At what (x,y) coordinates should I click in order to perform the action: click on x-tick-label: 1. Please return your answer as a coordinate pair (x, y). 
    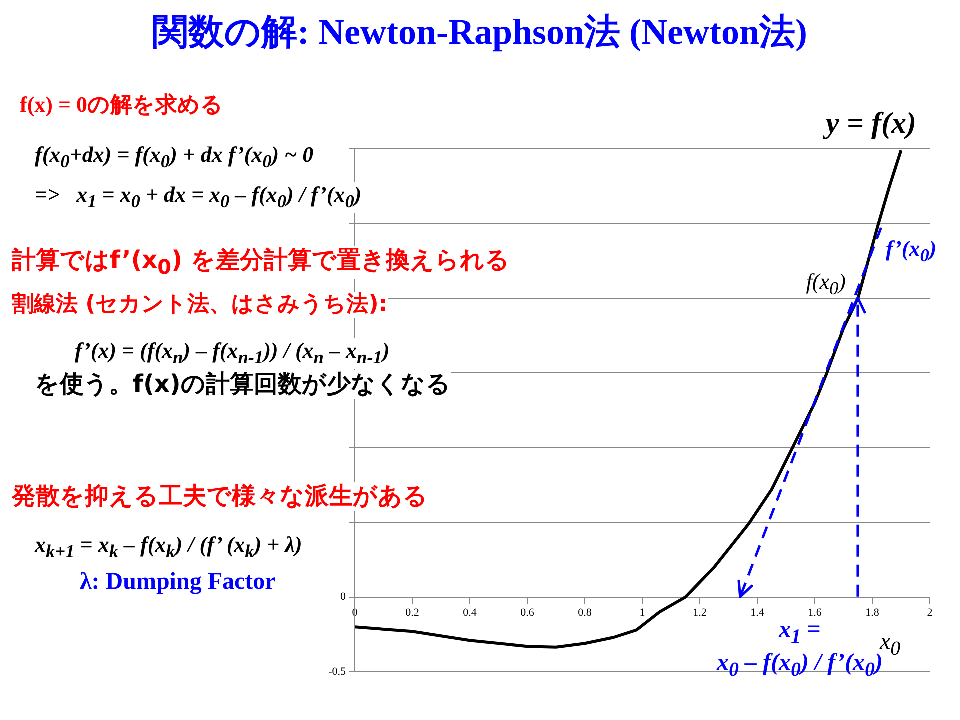
    Looking at the image, I should click on (643, 612).